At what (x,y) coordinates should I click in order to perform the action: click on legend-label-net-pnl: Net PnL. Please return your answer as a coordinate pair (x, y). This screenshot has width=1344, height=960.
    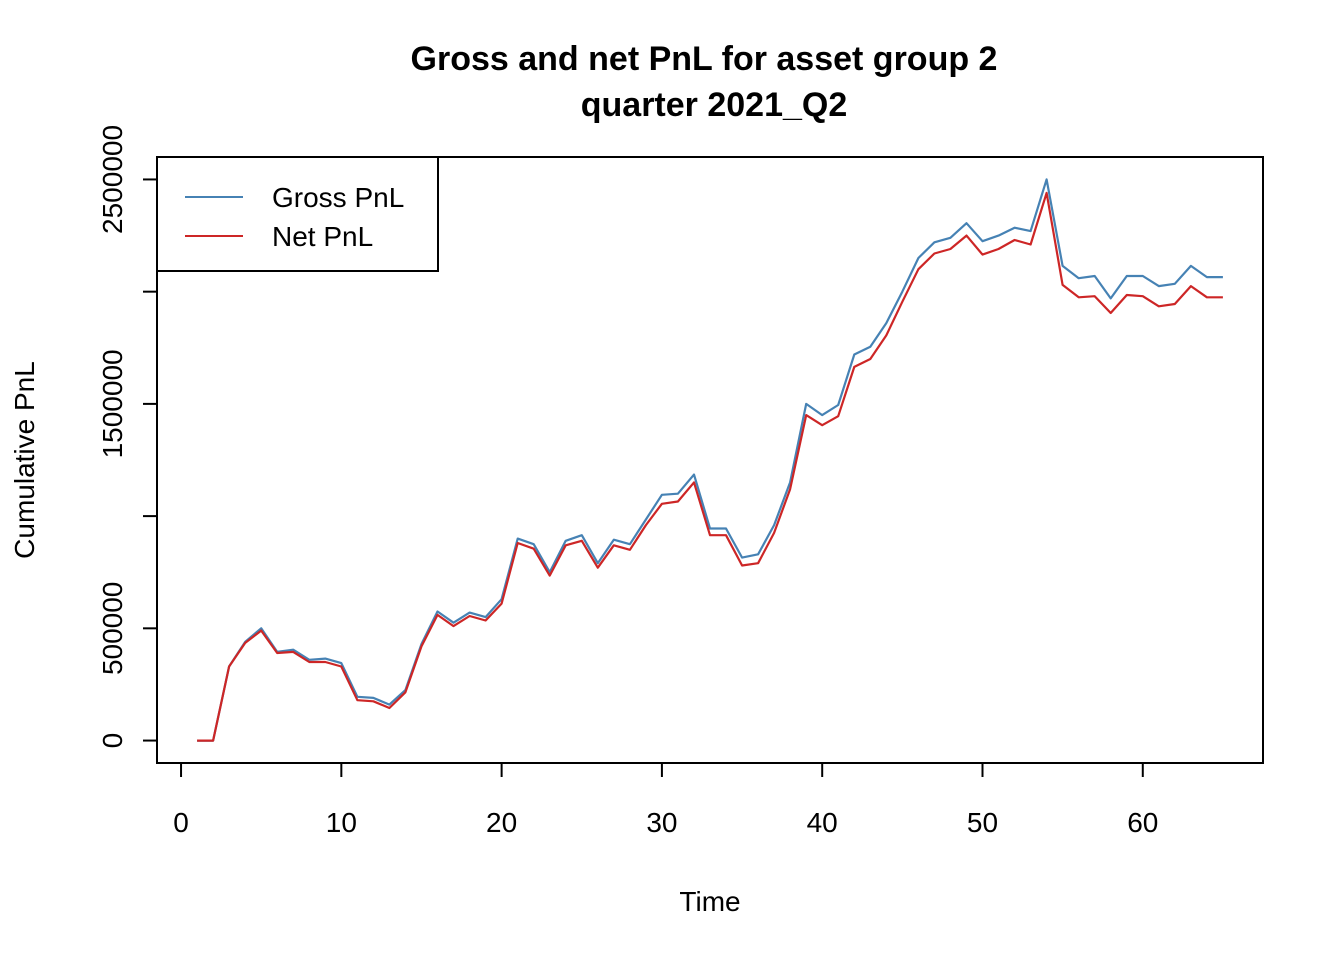
    Looking at the image, I should click on (322, 236).